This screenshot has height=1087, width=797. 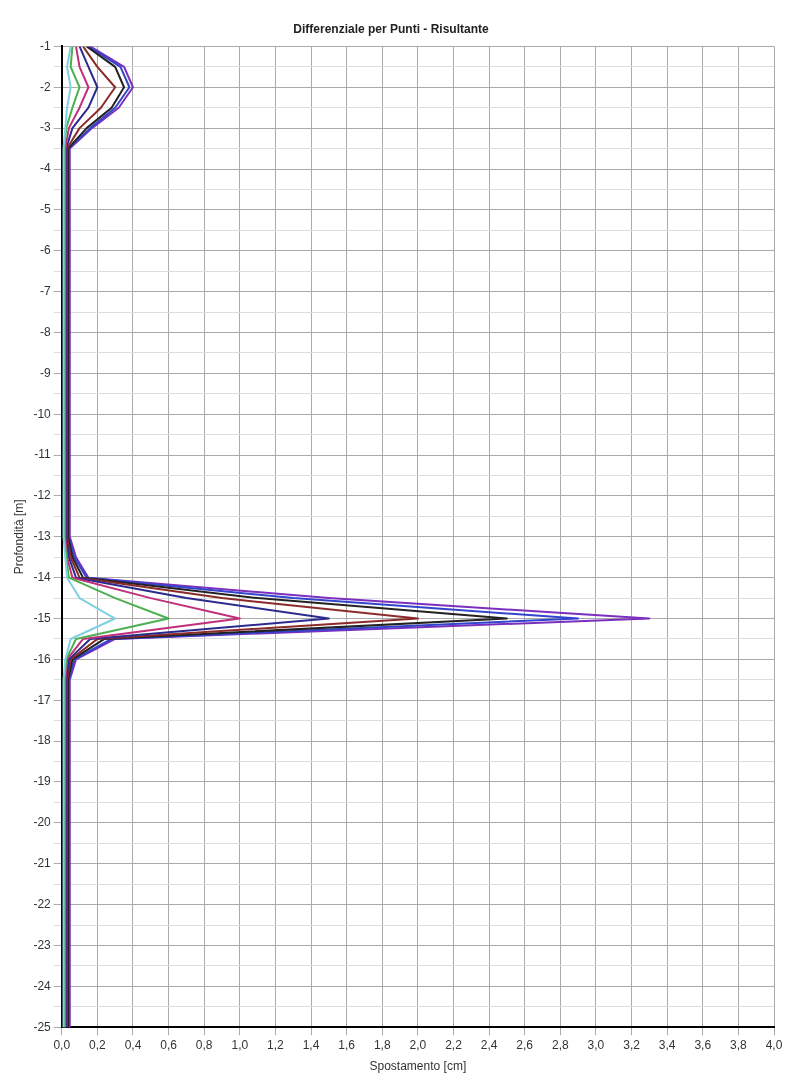 I want to click on x-tick-label: 1,6, so click(x=347, y=1044).